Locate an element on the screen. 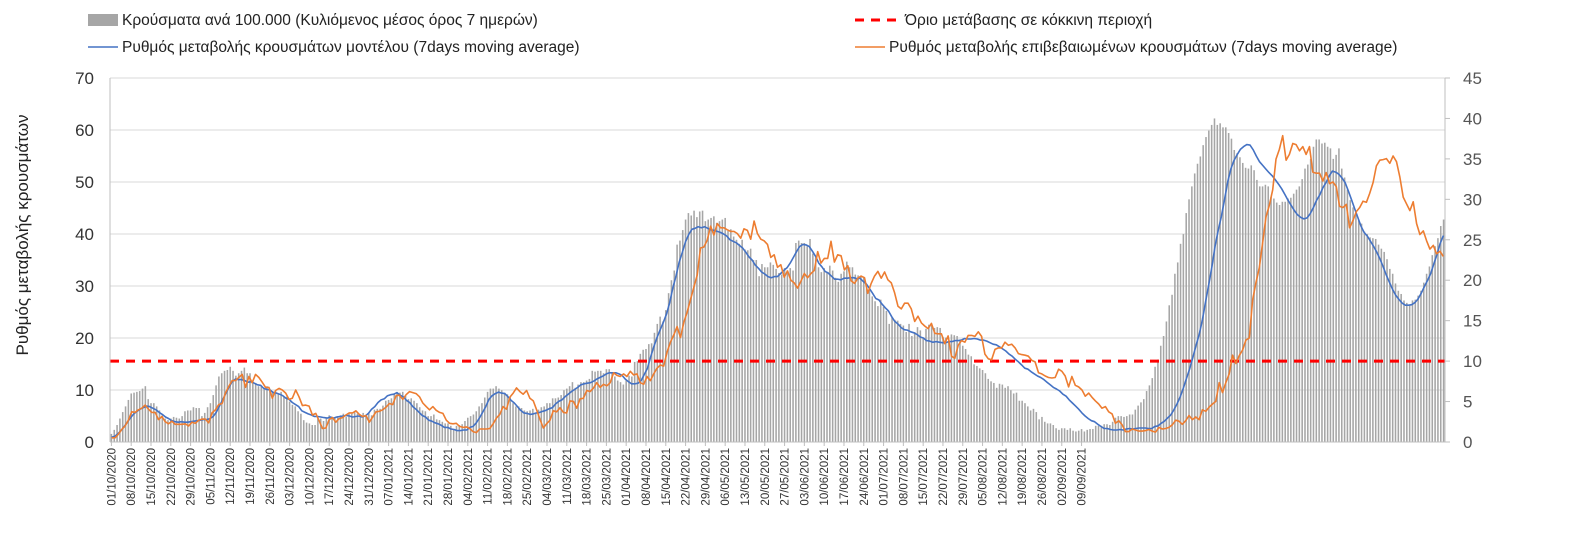 This screenshot has width=1593, height=536. x-tick-label: 12/08/2021 is located at coordinates (1003, 477).